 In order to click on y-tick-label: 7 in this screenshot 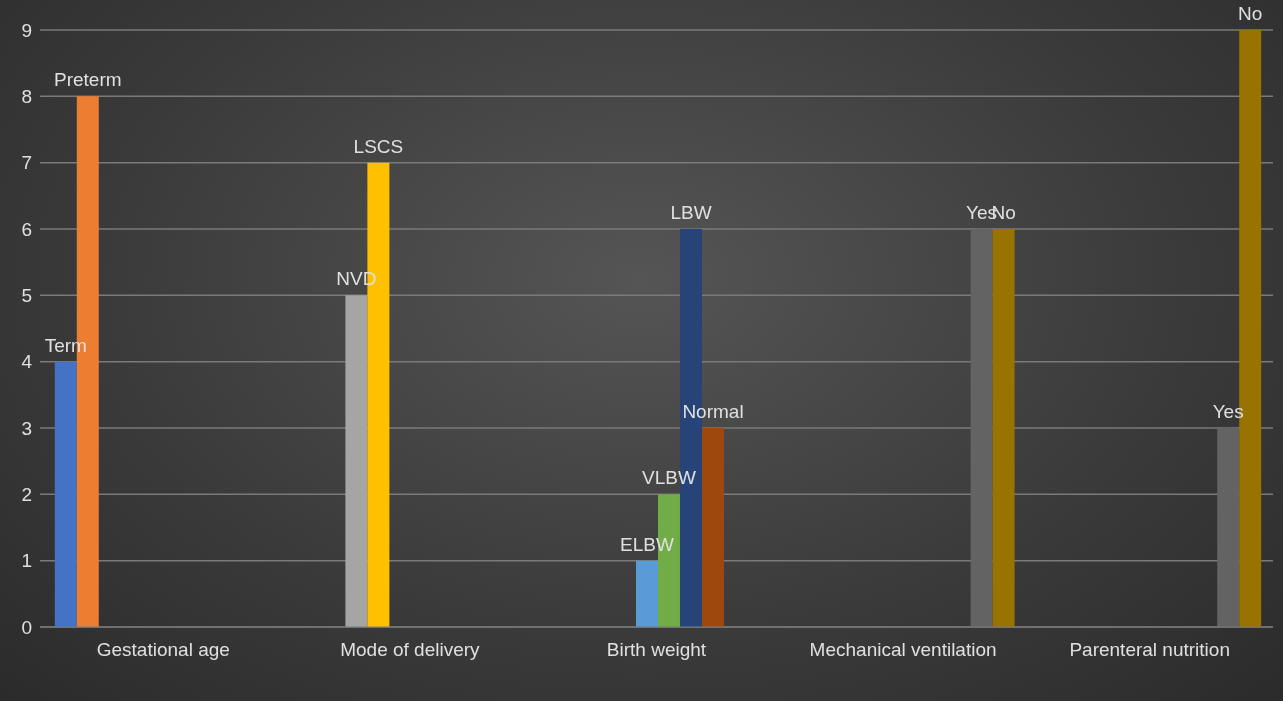, I will do `click(26, 163)`.